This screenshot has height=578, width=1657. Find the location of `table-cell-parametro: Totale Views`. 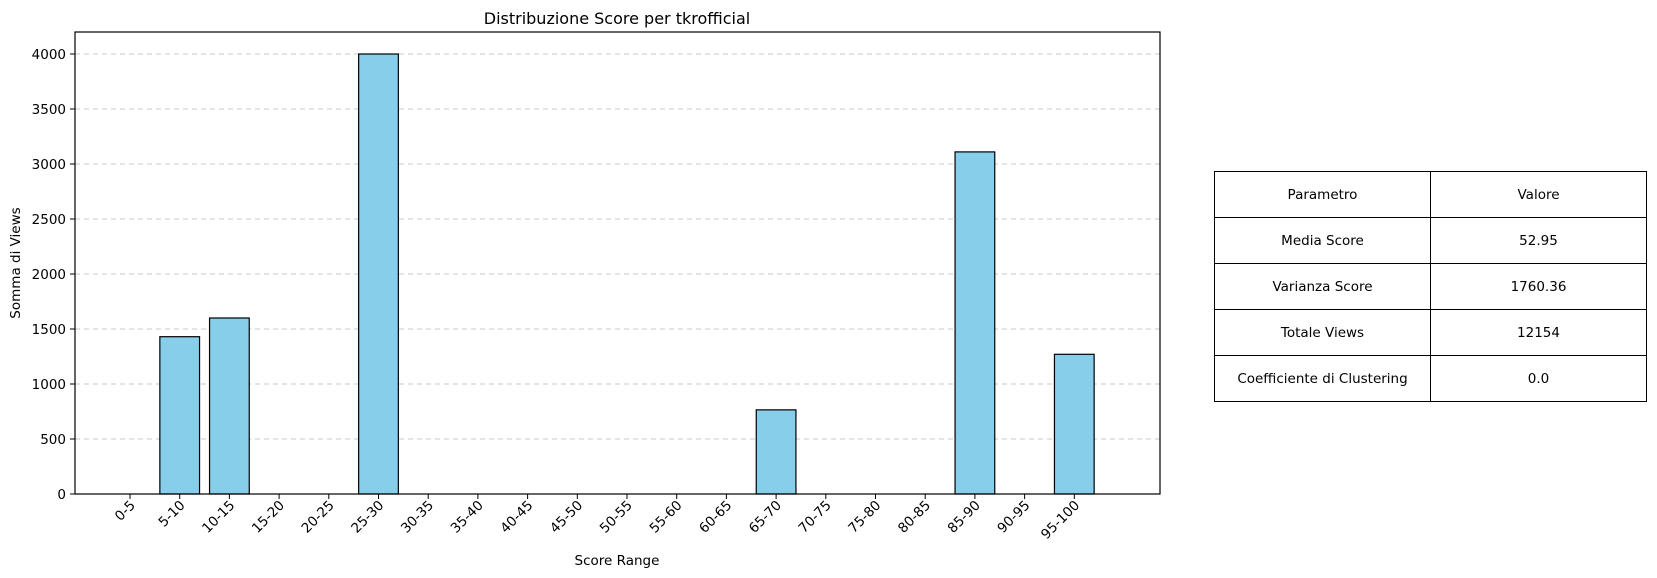

table-cell-parametro: Totale Views is located at coordinates (1322, 332).